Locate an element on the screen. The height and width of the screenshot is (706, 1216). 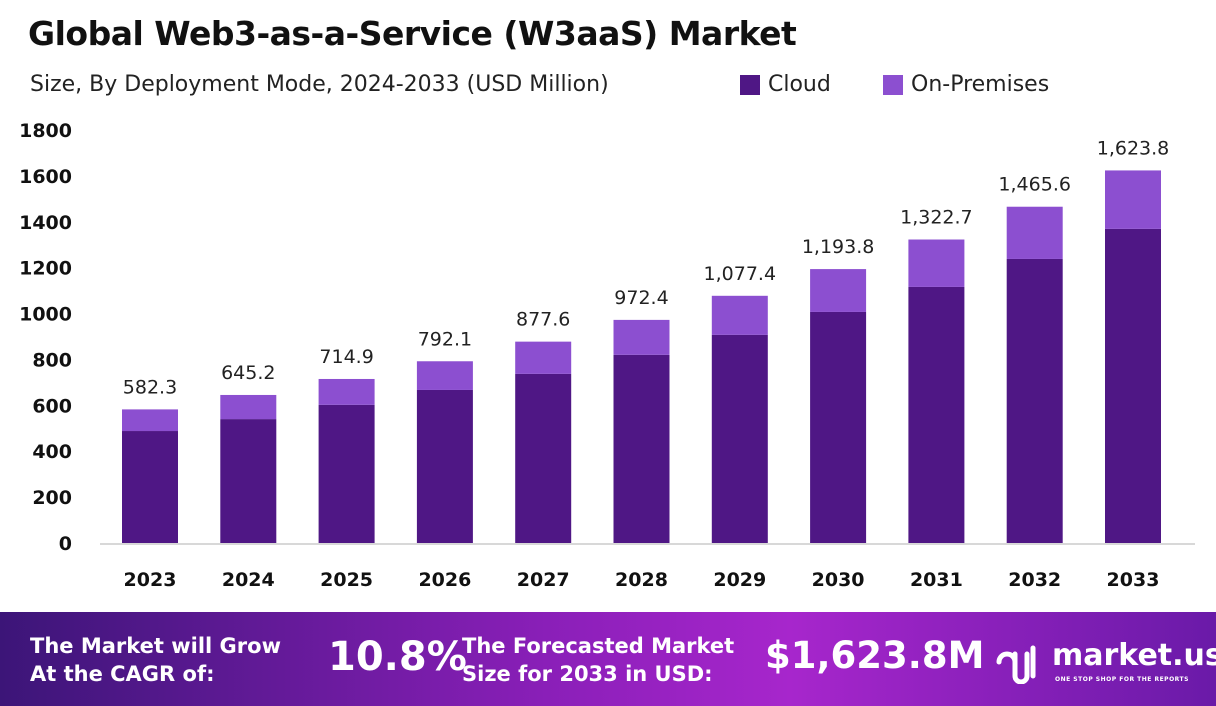
y-tick-label: 0 is located at coordinates (65, 544).